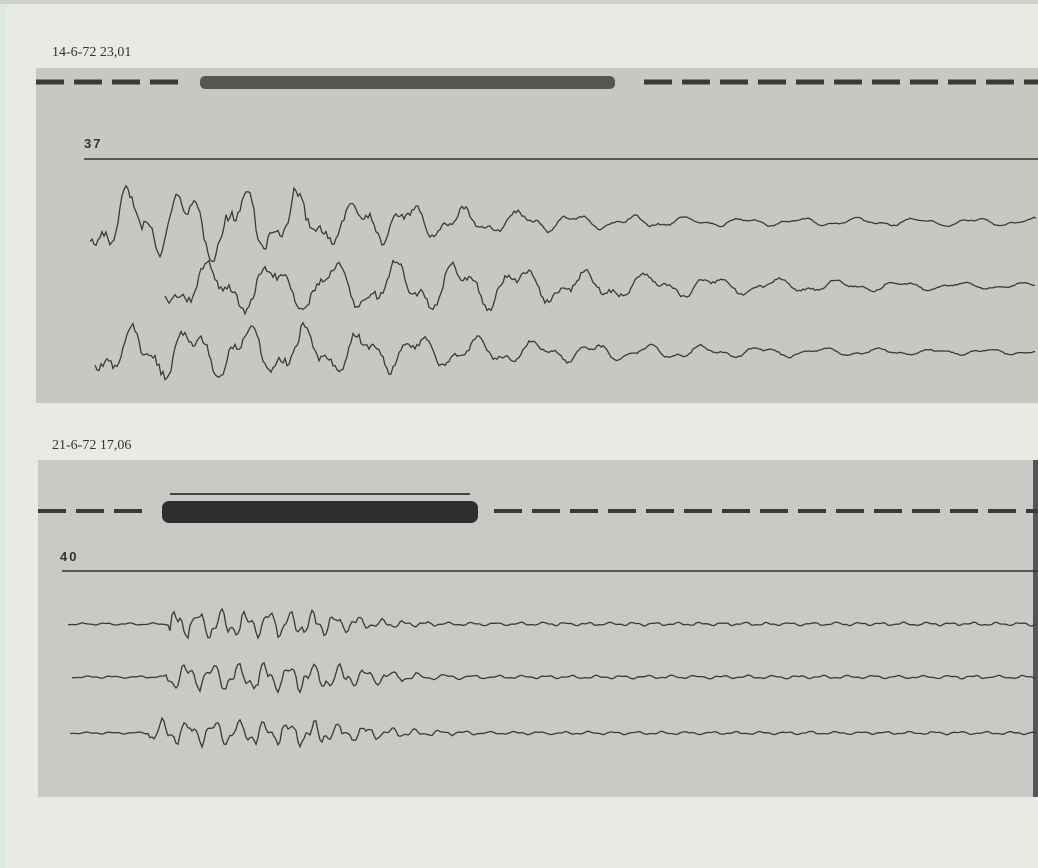 Image resolution: width=1038 pixels, height=868 pixels. I want to click on station-label: 37, so click(93, 143).